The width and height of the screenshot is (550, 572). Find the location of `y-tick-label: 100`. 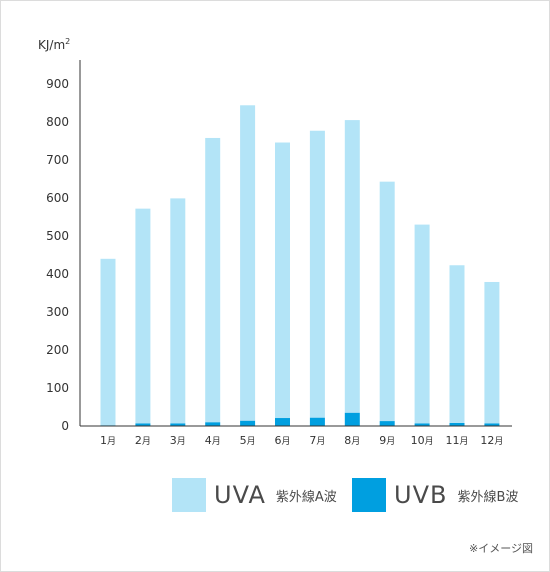

y-tick-label: 100 is located at coordinates (57, 388).